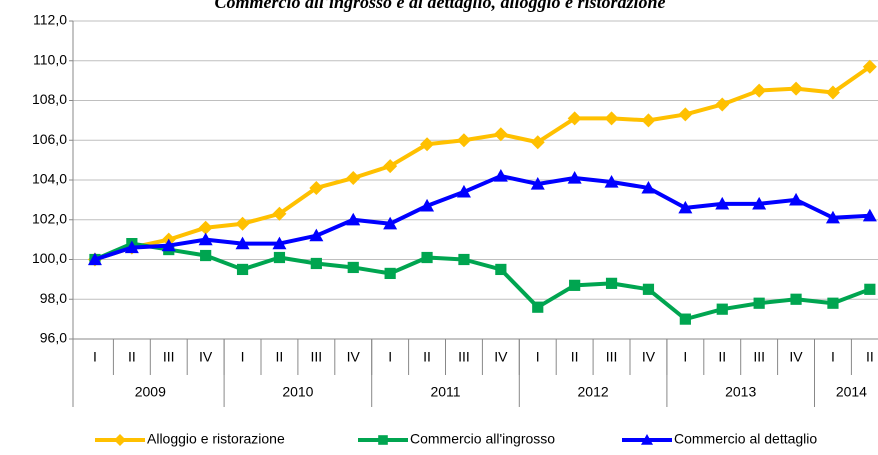 The height and width of the screenshot is (455, 878). I want to click on year-label: 2014, so click(851, 392).